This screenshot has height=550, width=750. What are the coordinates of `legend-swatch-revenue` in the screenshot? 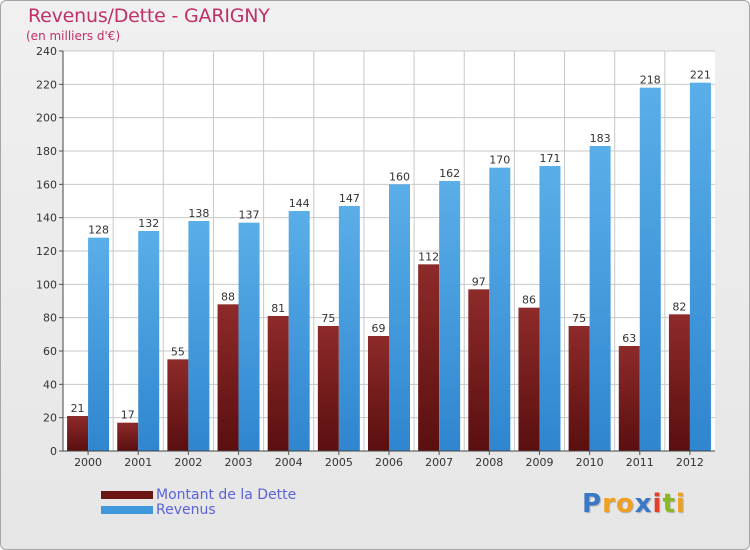 It's located at (127, 509).